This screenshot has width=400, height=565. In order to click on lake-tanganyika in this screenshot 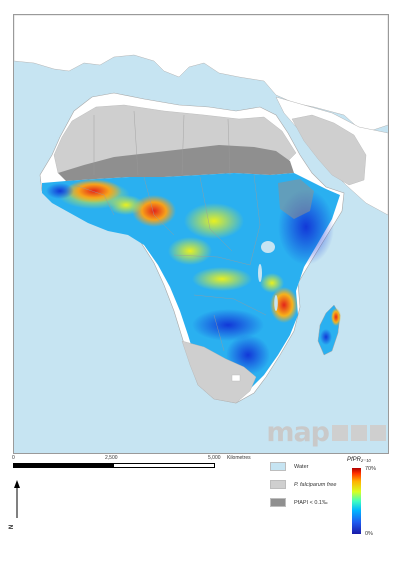, I will do `click(260, 273)`.